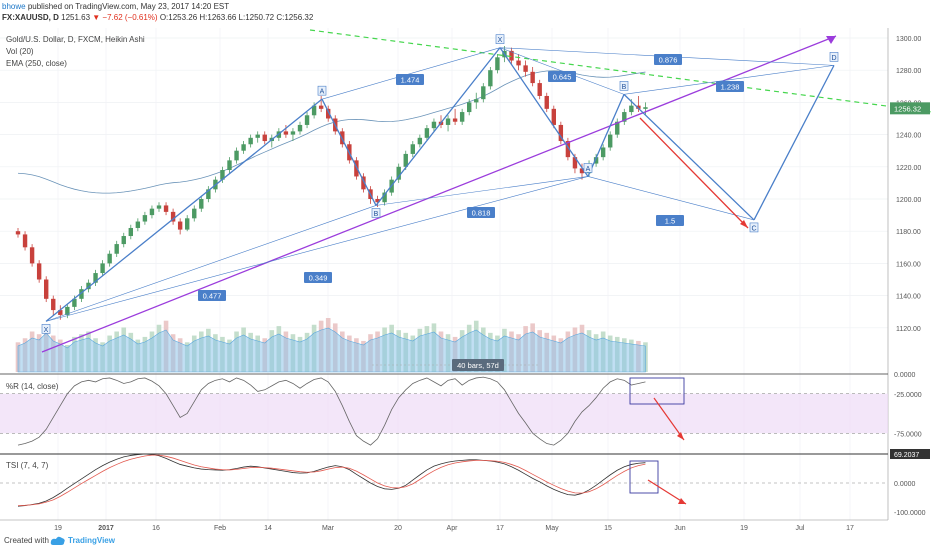 This screenshot has height=550, width=932. Describe the element at coordinates (398, 528) in the screenshot. I see `time-tick-label: 20` at that location.